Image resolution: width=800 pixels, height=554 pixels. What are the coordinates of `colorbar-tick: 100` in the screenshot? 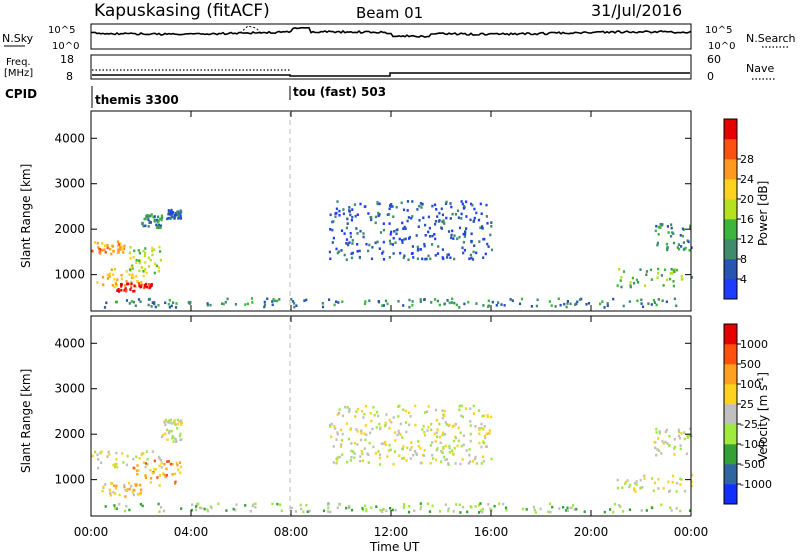 It's located at (750, 384).